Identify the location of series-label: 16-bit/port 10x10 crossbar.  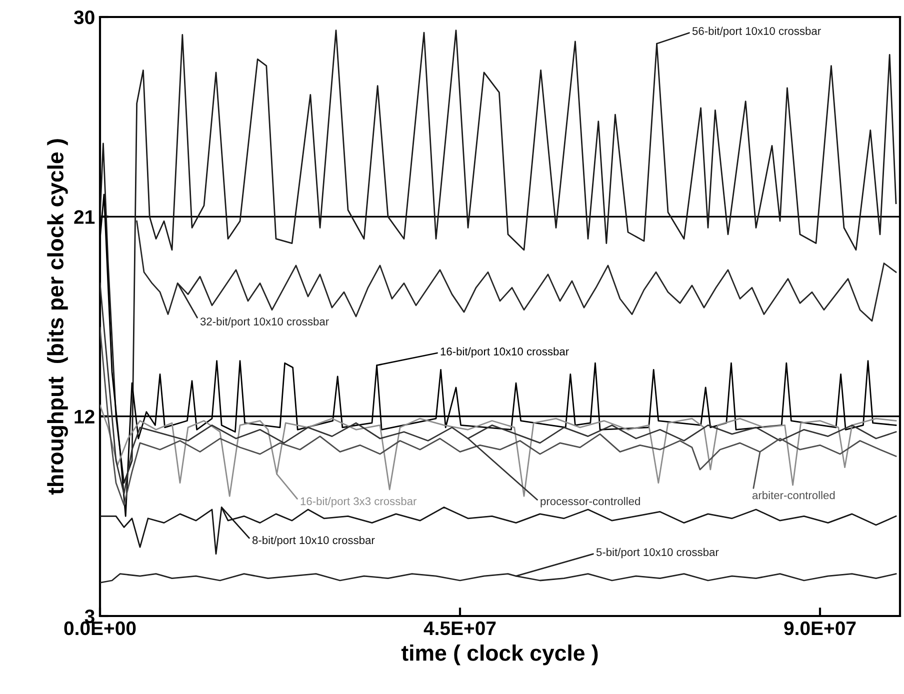
(504, 352).